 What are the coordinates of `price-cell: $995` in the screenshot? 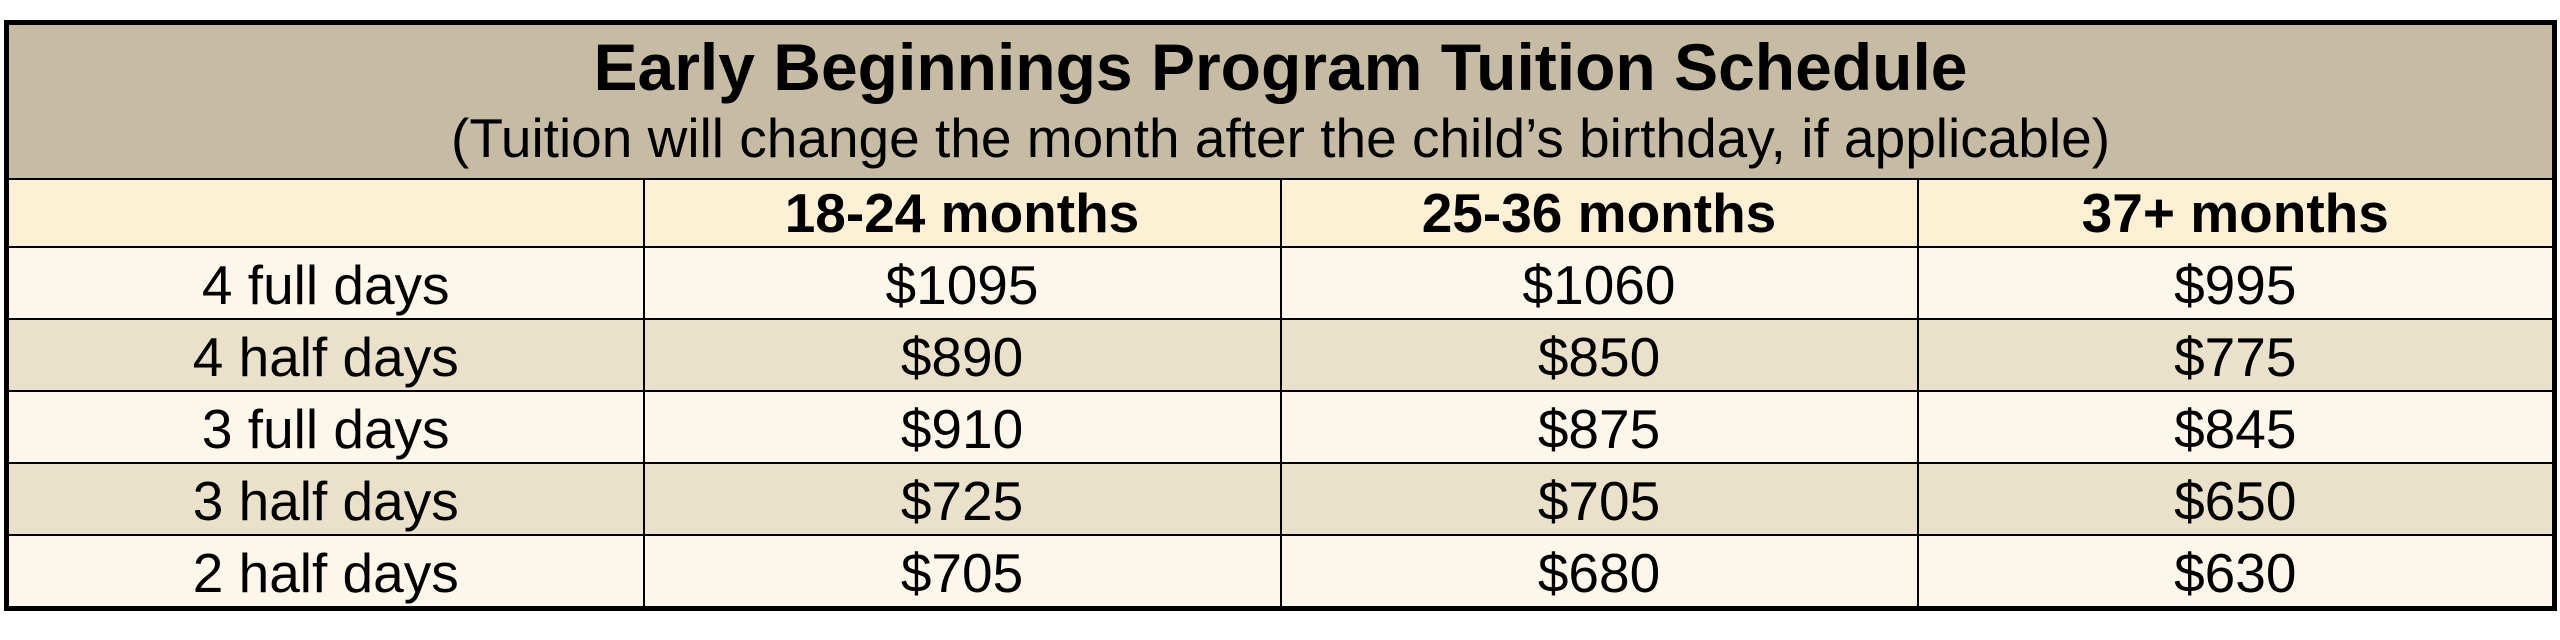 It's located at (2236, 283).